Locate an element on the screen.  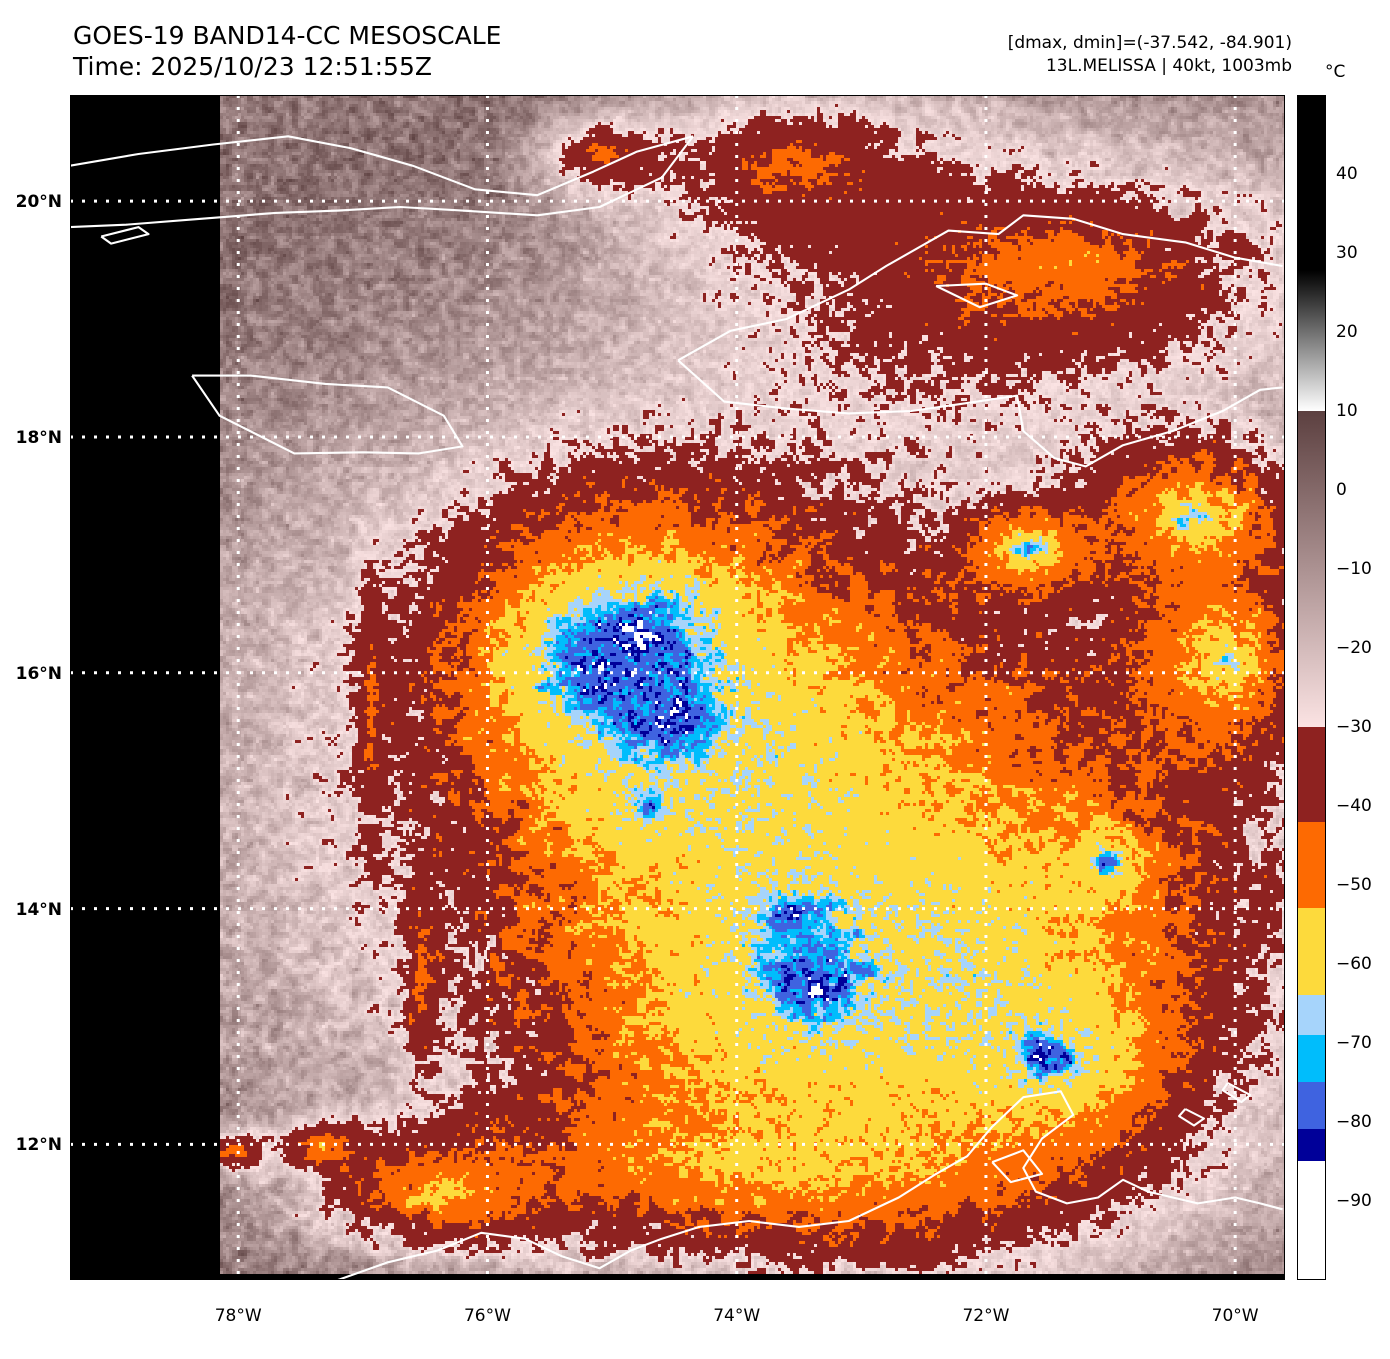
colorbar-segment-light-blue is located at coordinates (1311, 1015).